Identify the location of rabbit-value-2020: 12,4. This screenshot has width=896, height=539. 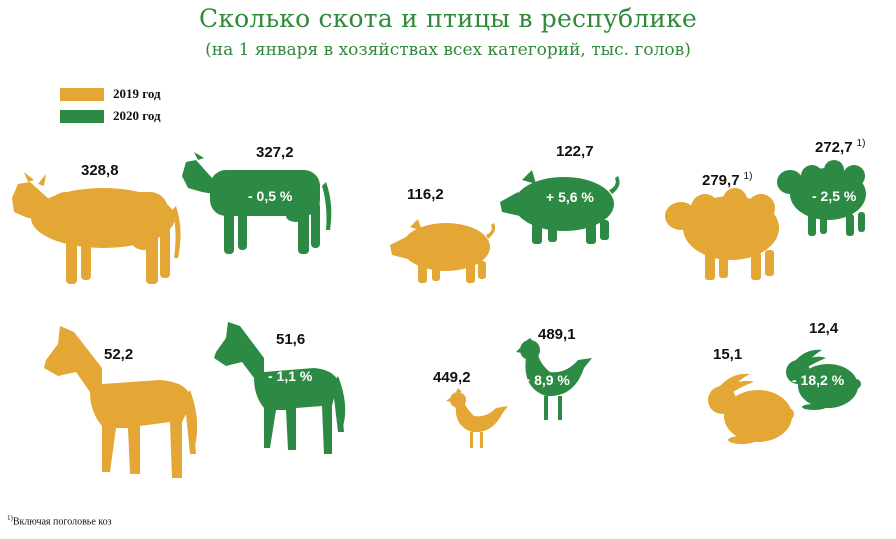
(824, 328).